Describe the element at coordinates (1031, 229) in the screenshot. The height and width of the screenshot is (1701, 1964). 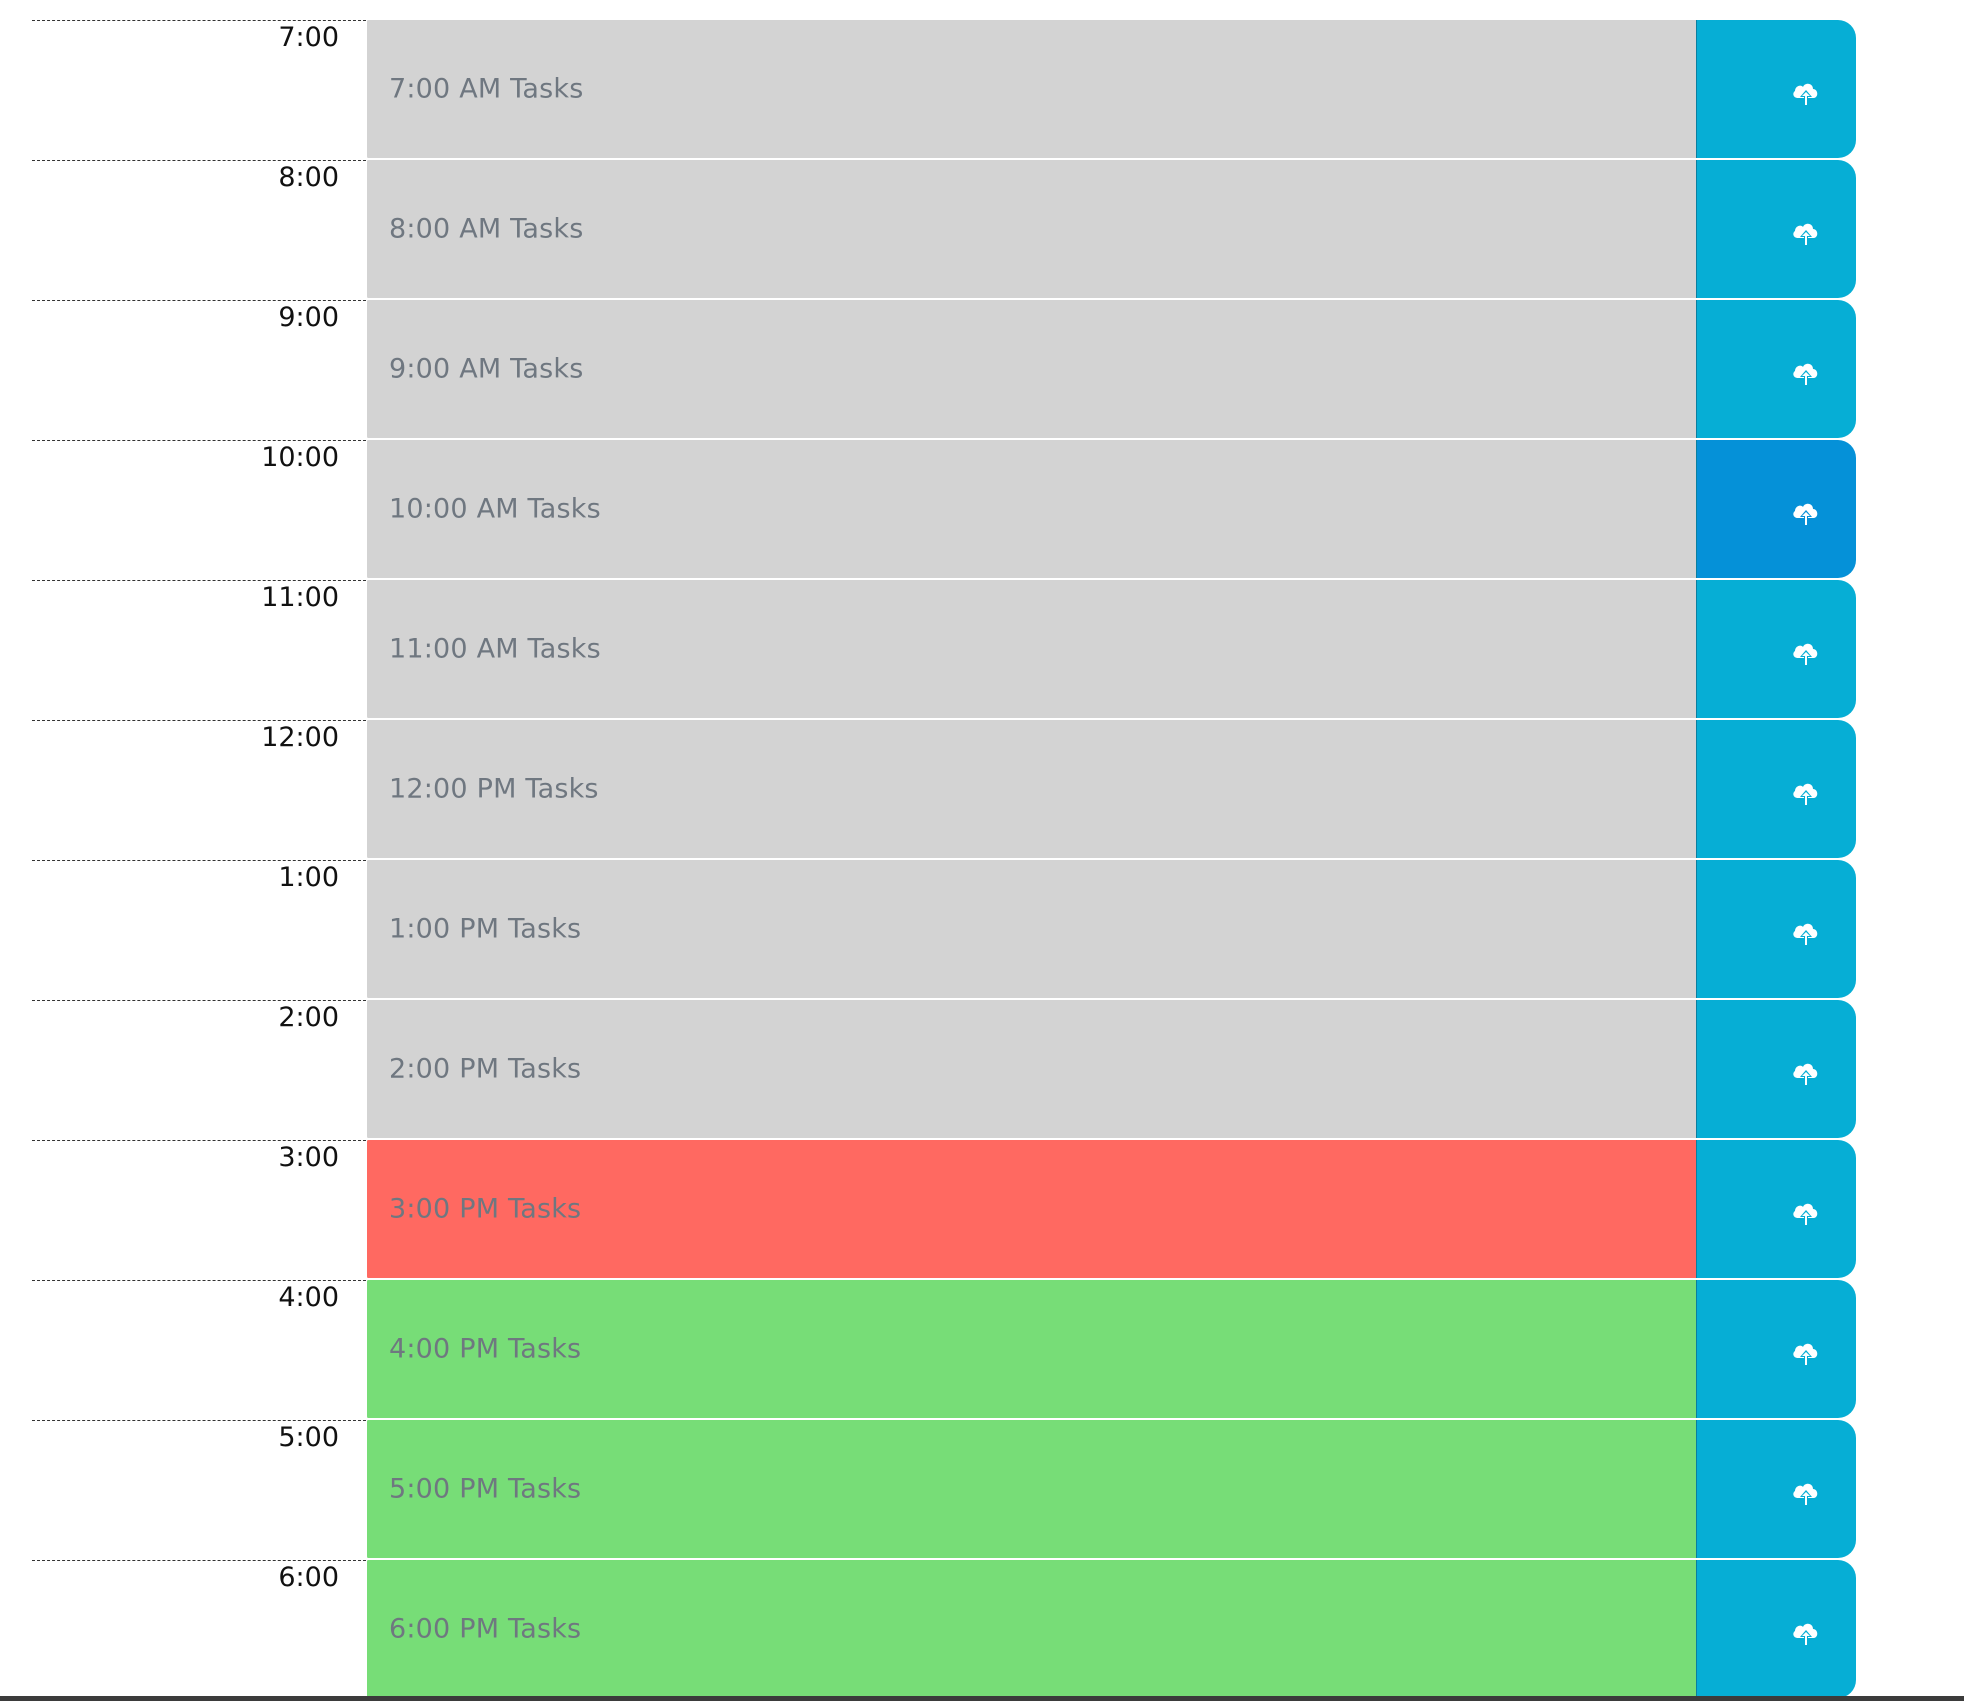
I see `task-textarea: 8:00 AM Tasks` at that location.